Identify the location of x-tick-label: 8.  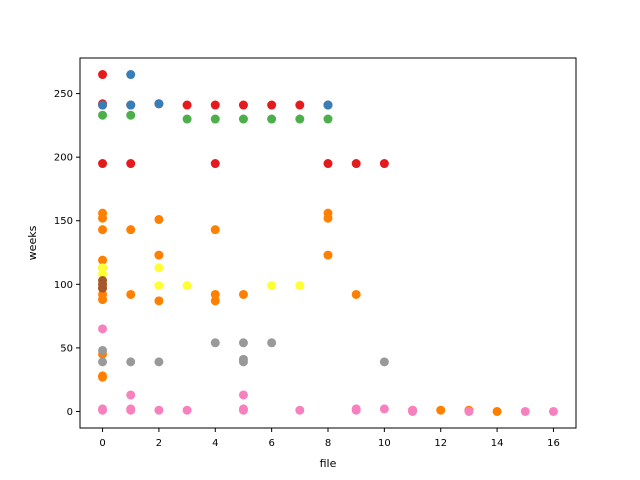
(328, 443).